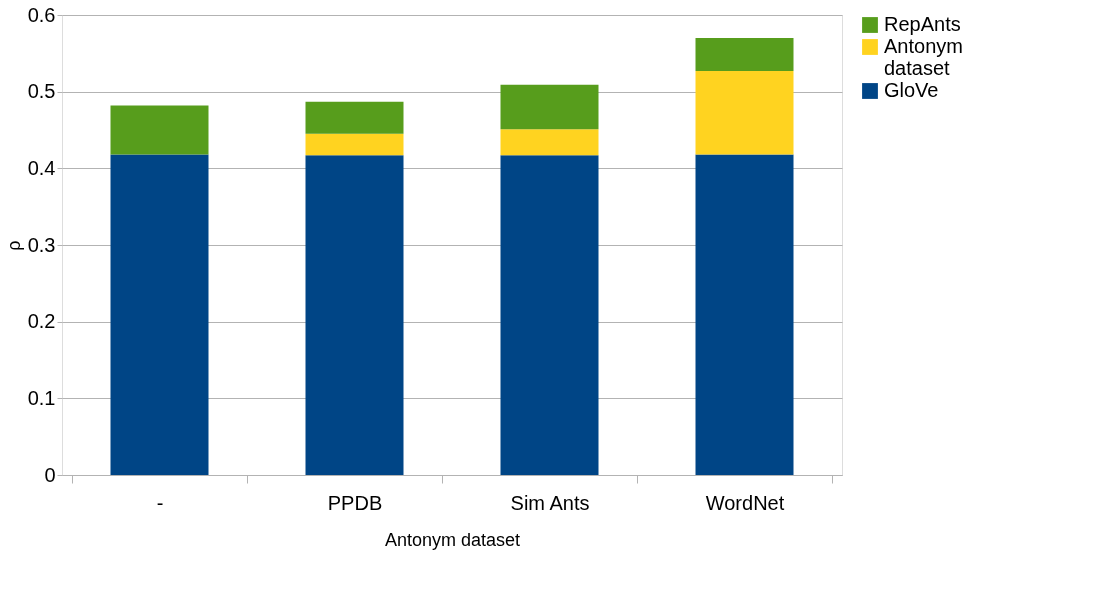 The height and width of the screenshot is (613, 1103). Describe the element at coordinates (452, 539) in the screenshot. I see `x-axis-title: Antonym dataset` at that location.